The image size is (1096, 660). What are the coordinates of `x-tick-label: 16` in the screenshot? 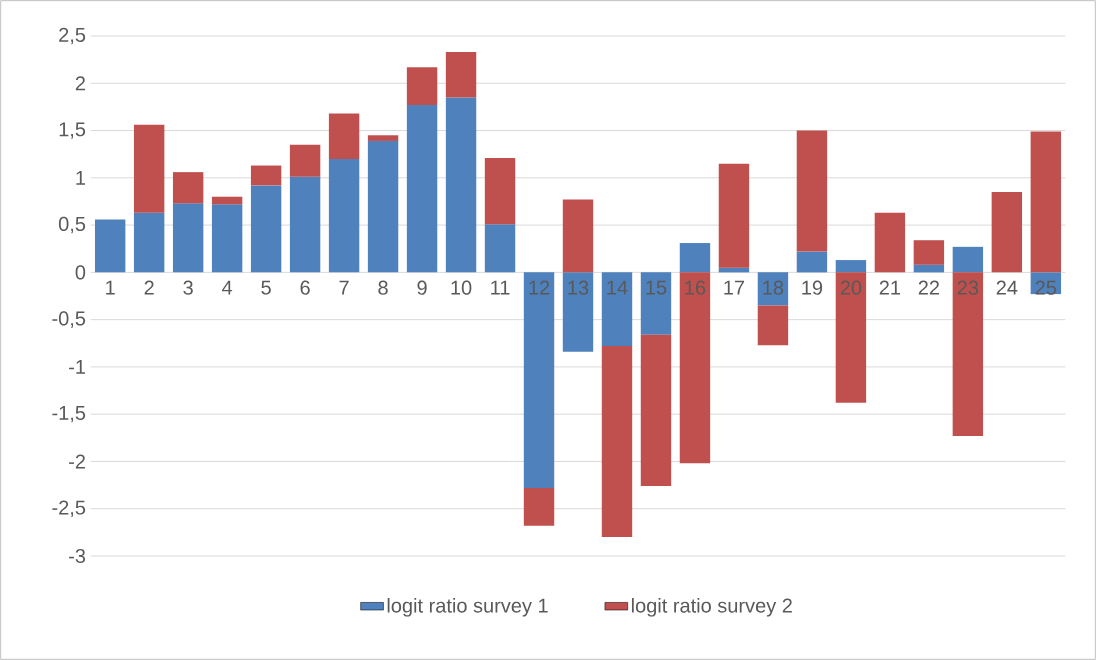 It's located at (695, 287).